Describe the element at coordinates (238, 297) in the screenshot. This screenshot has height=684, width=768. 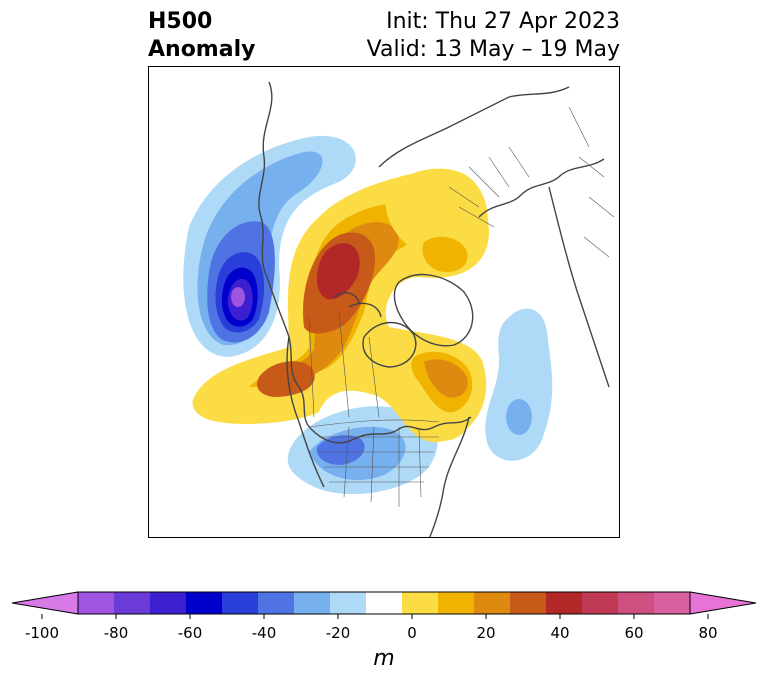
I see `neg-anomaly-pacific-core` at that location.